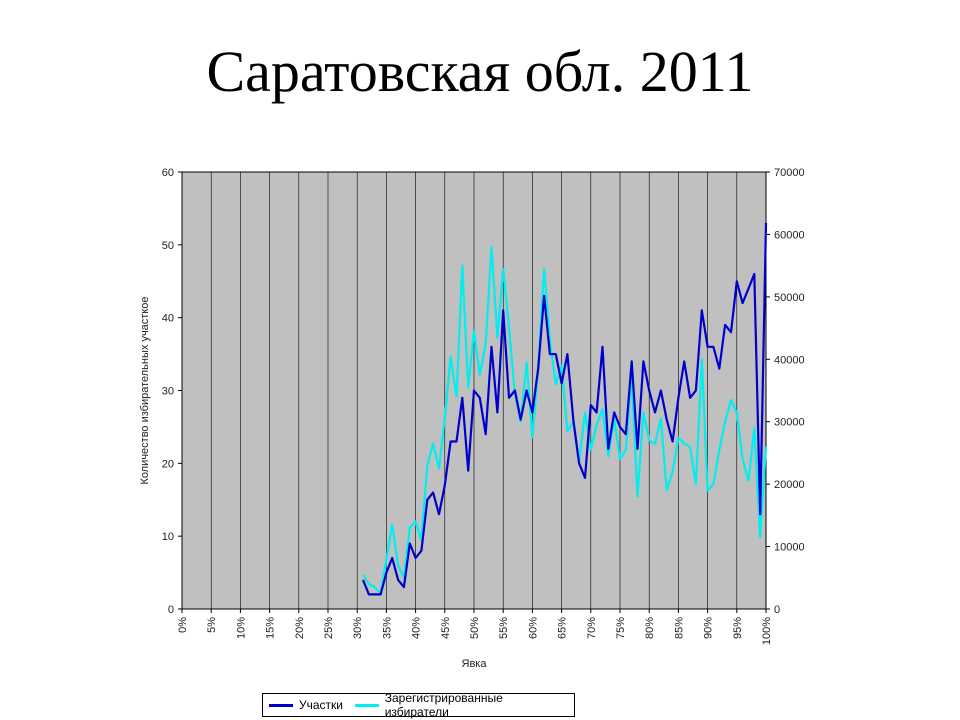 The width and height of the screenshot is (960, 720). I want to click on legend-label-uchastki: Участки, so click(321, 705).